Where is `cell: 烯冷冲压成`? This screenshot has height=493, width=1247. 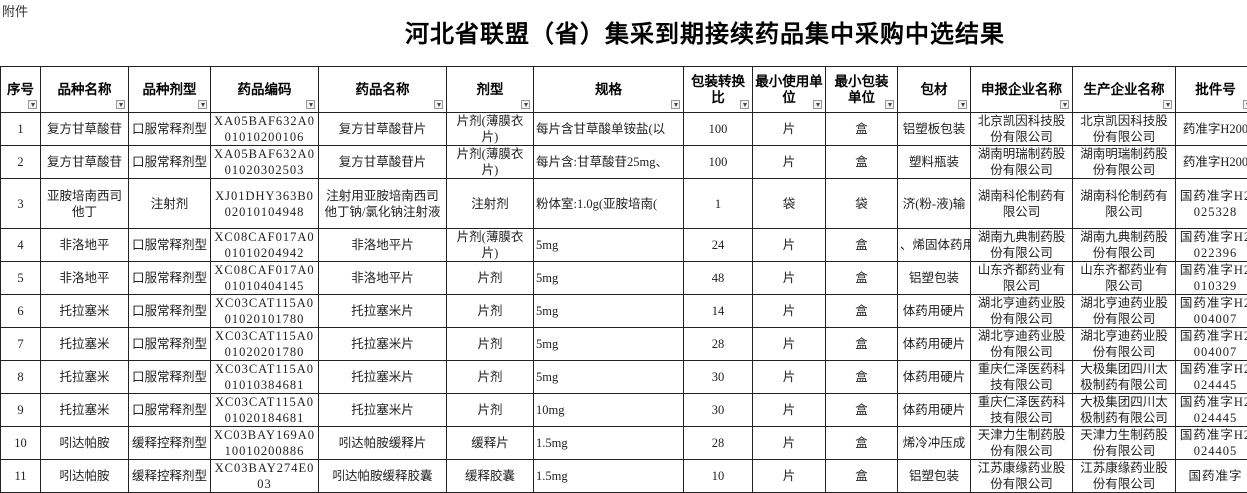 cell: 烯冷冲压成 is located at coordinates (934, 443).